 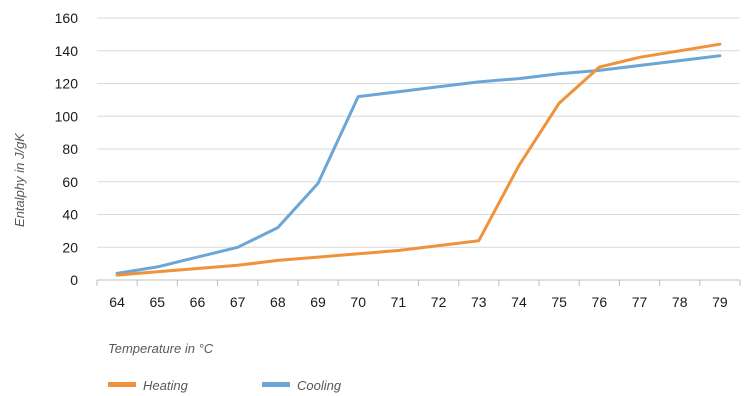 I want to click on axes, so click(x=418, y=282).